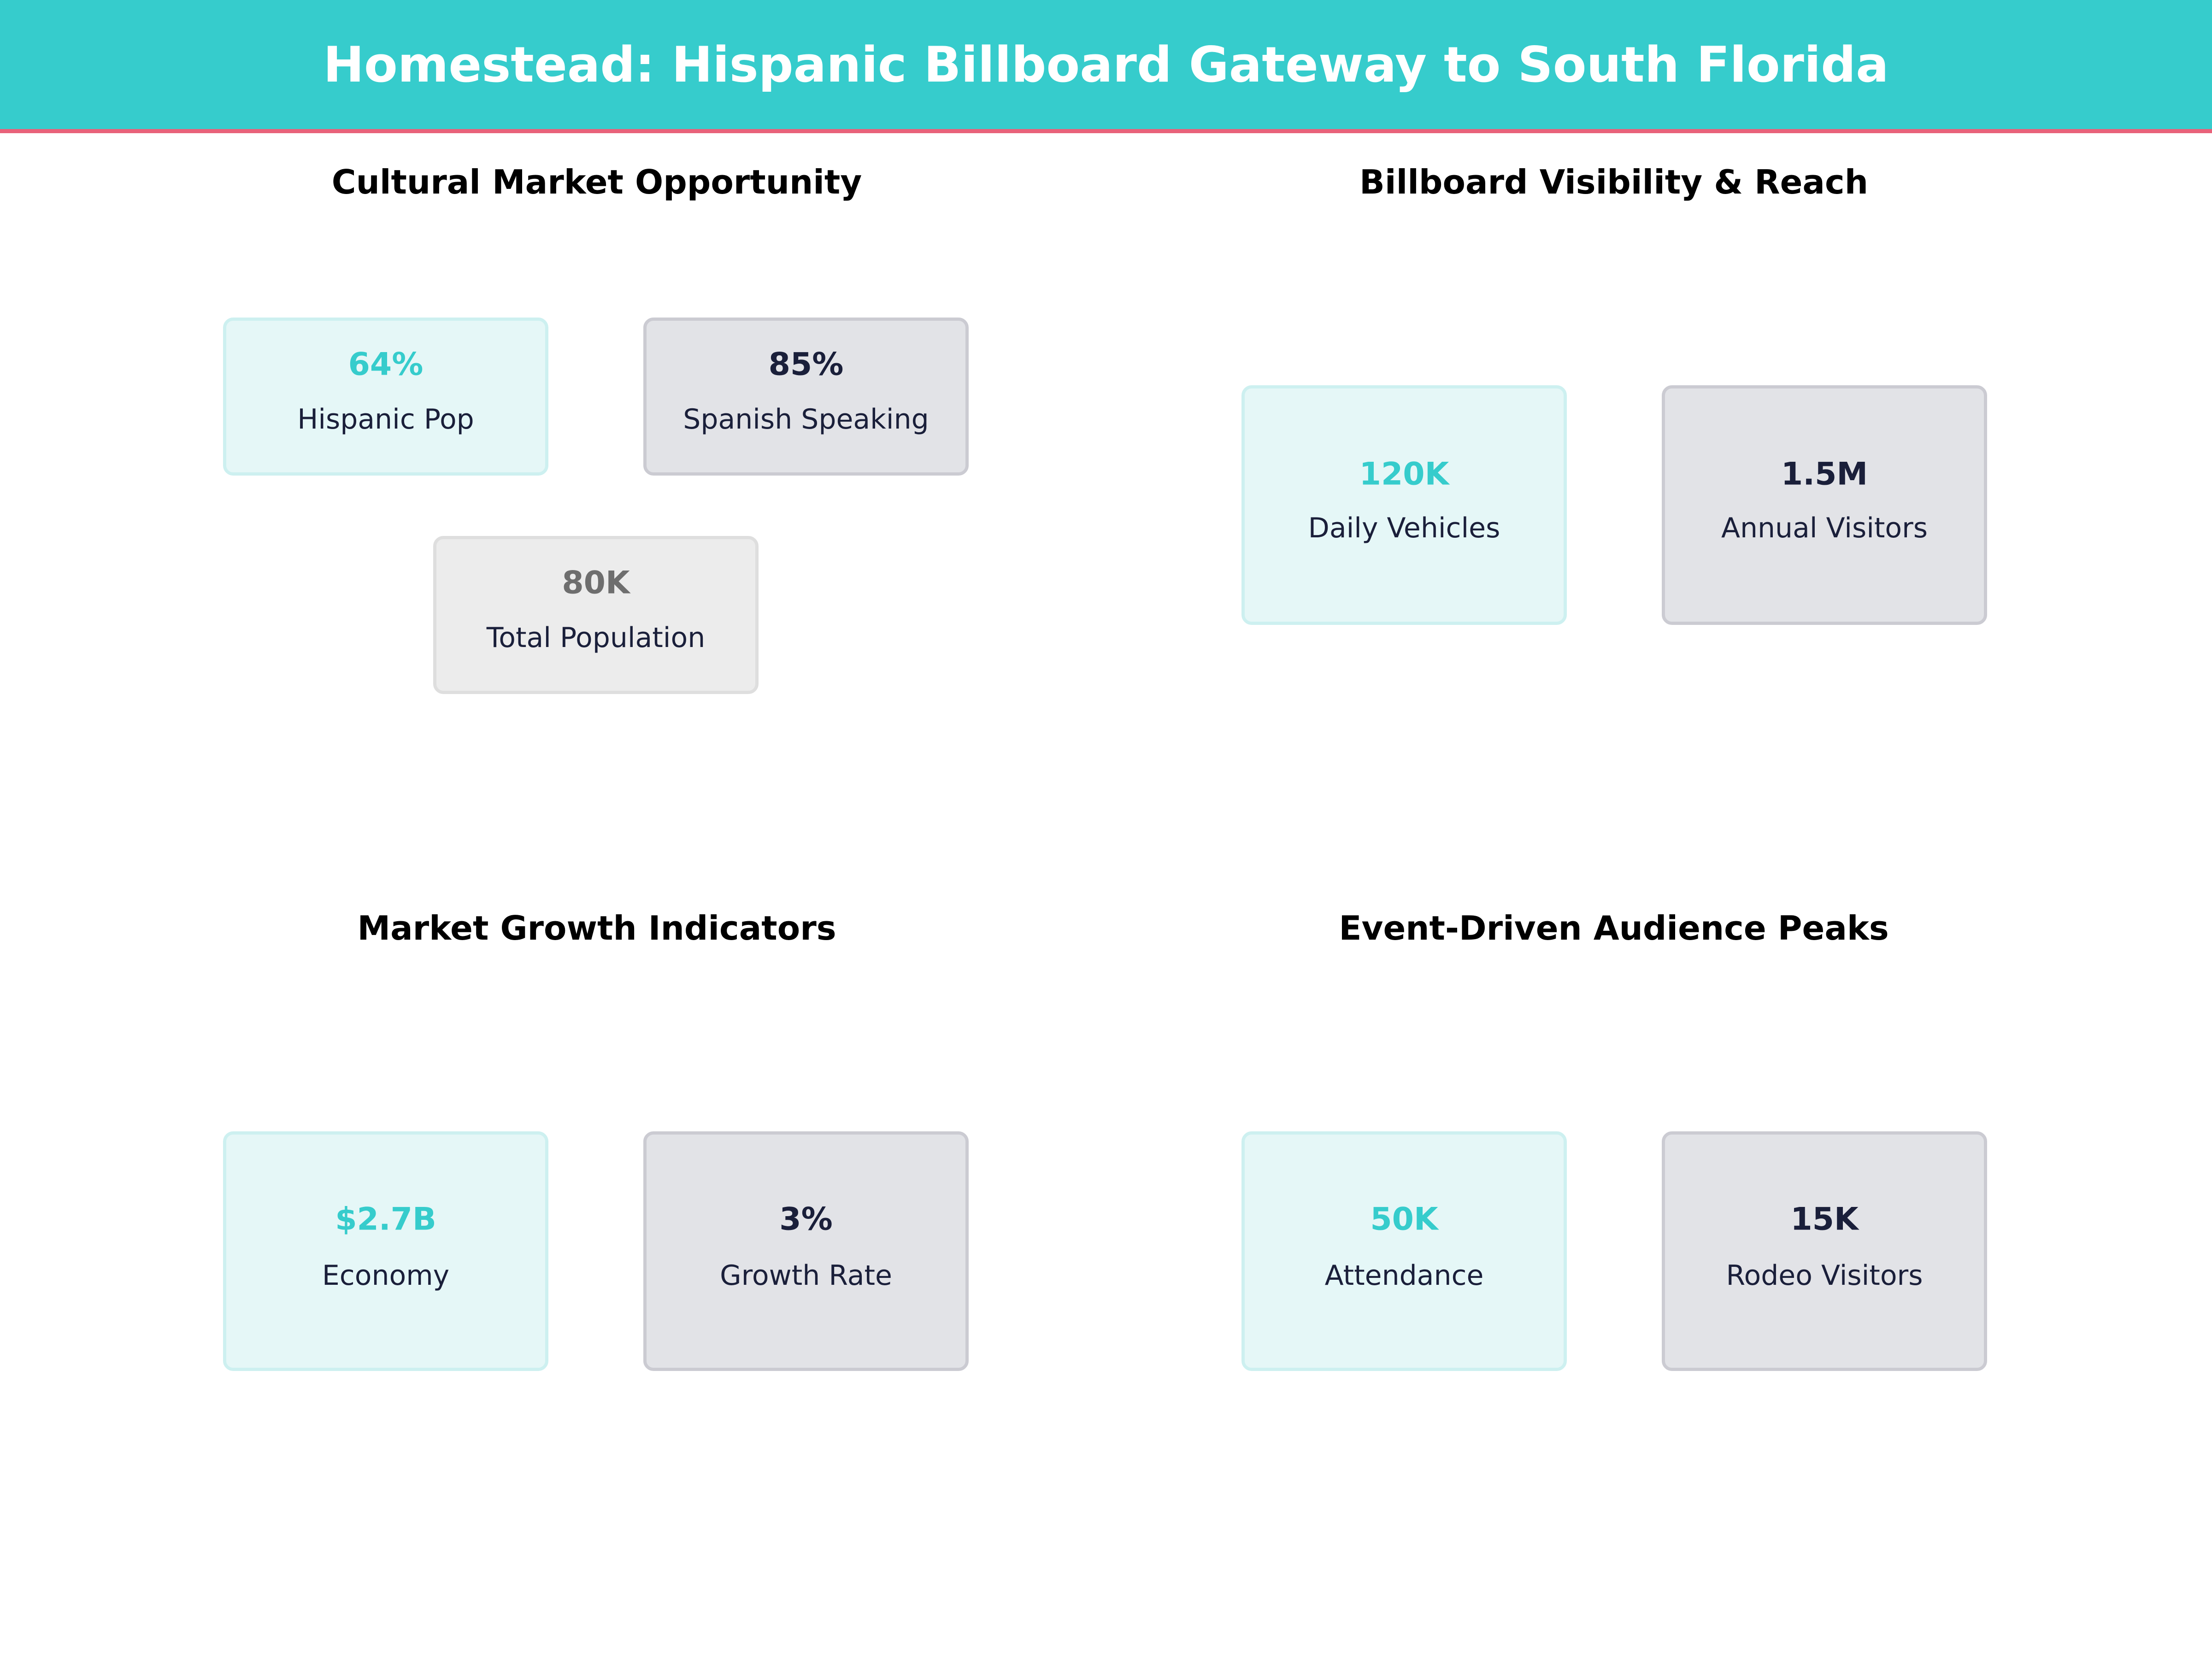 The width and height of the screenshot is (2212, 1659). I want to click on panel-title-market-growth: Market Growth Indicators, so click(596, 928).